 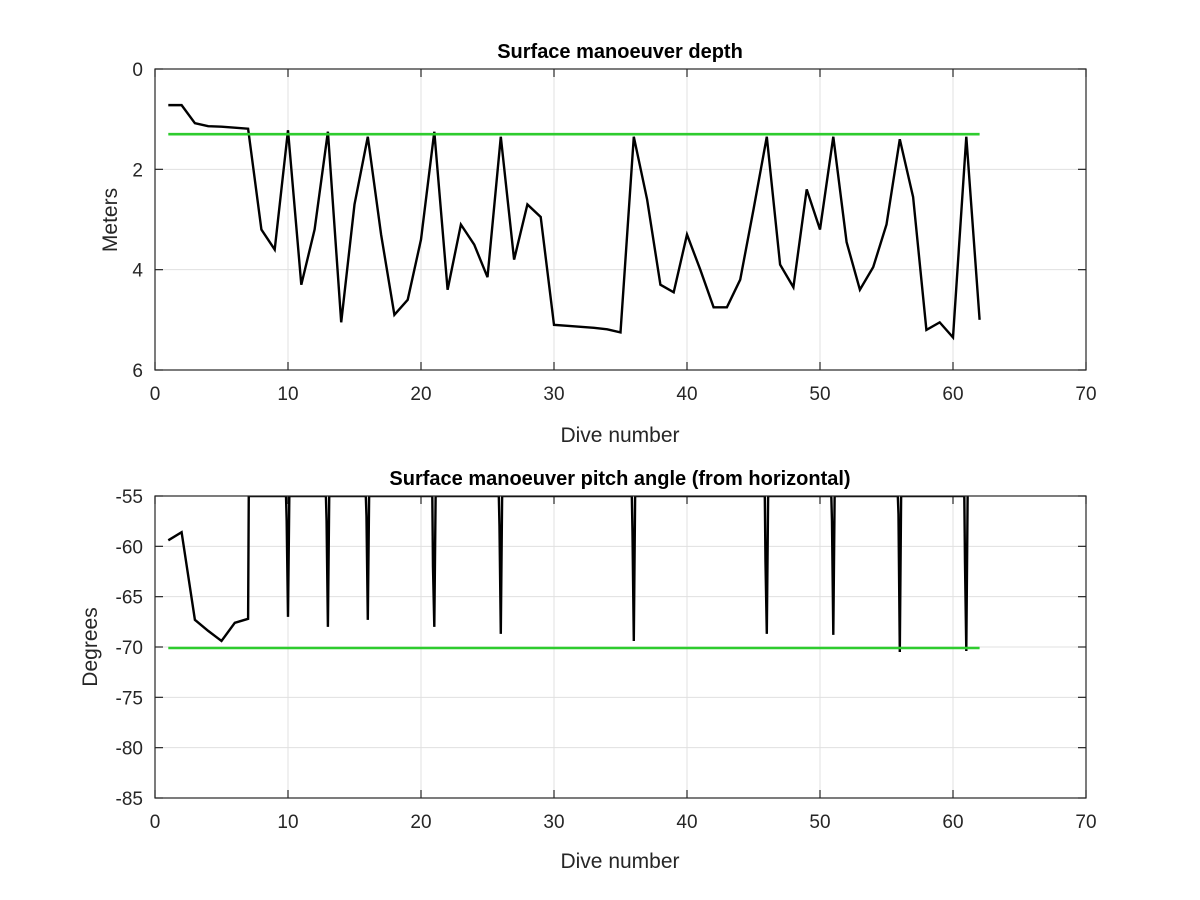 What do you see at coordinates (129, 799) in the screenshot?
I see `y-tick-label: -85` at bounding box center [129, 799].